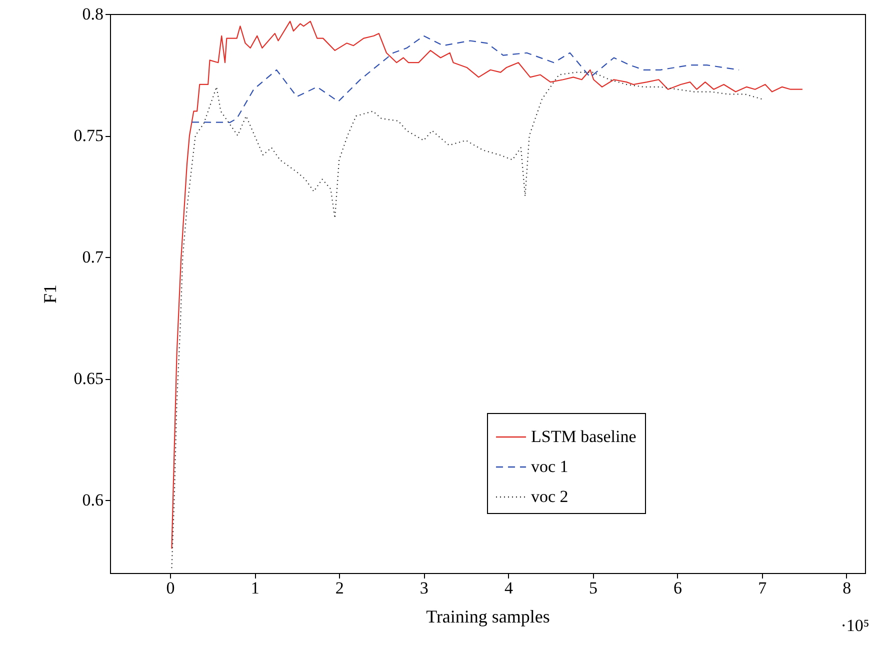  What do you see at coordinates (509, 588) in the screenshot?
I see `x-tick-label: 4` at bounding box center [509, 588].